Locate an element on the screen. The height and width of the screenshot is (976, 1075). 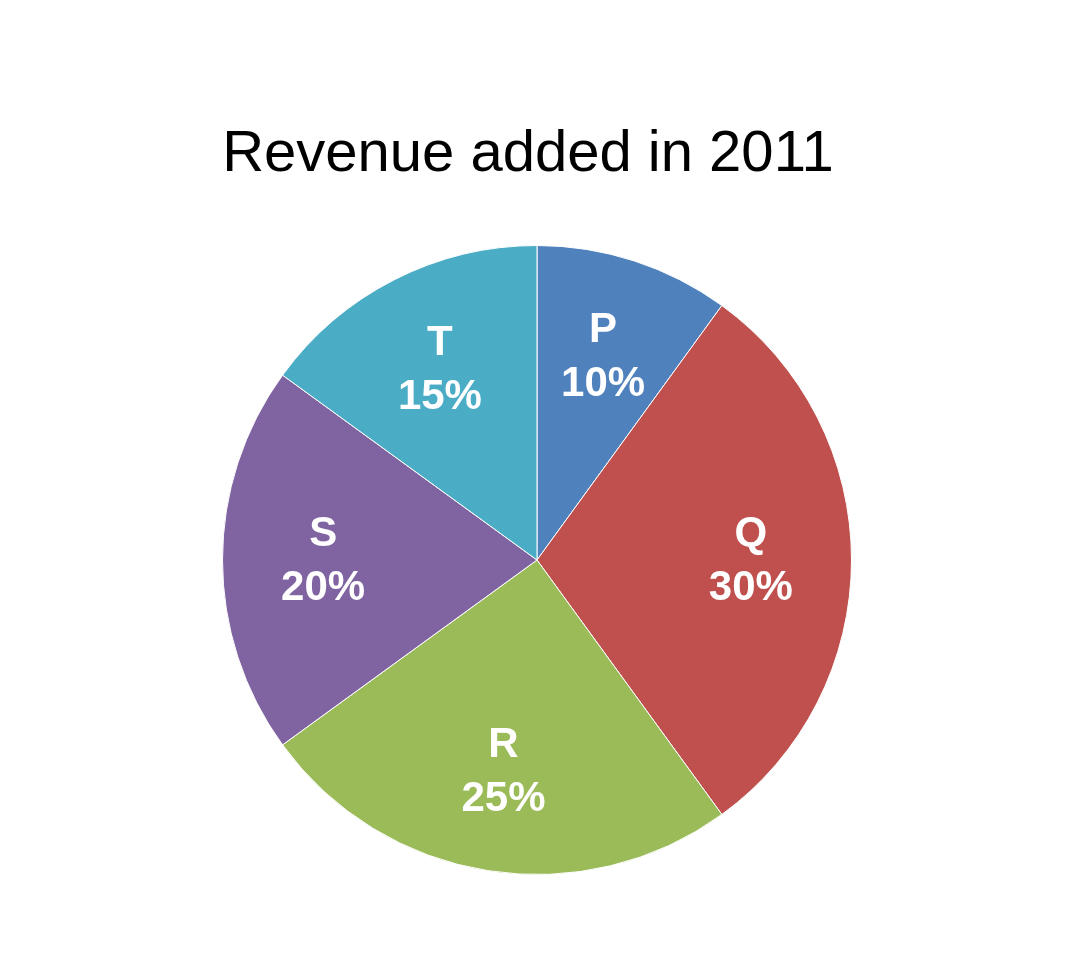
slice-label: T is located at coordinates (440, 341).